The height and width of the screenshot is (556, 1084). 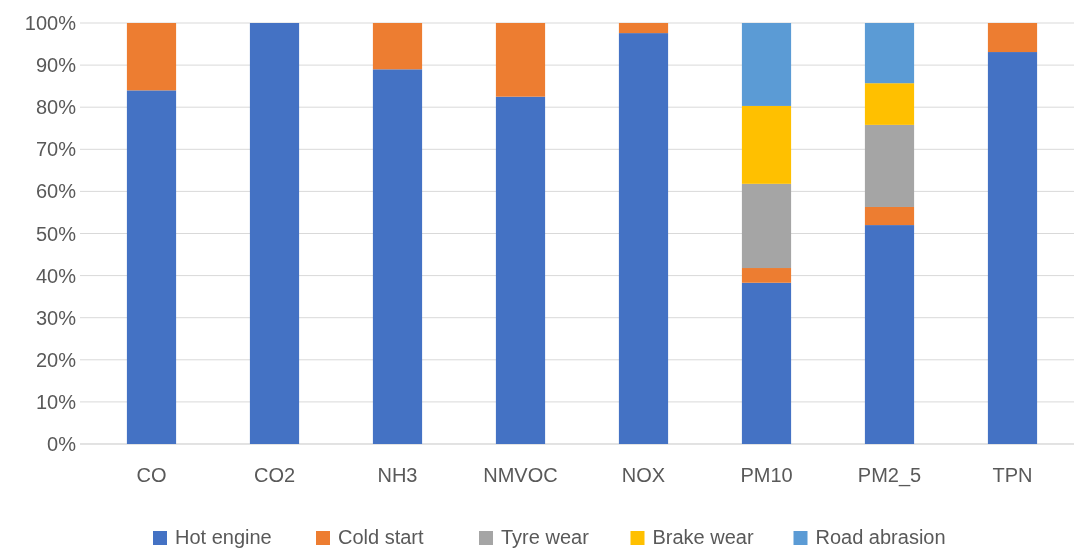 What do you see at coordinates (56, 191) in the screenshot?
I see `y-tick-label: 60%` at bounding box center [56, 191].